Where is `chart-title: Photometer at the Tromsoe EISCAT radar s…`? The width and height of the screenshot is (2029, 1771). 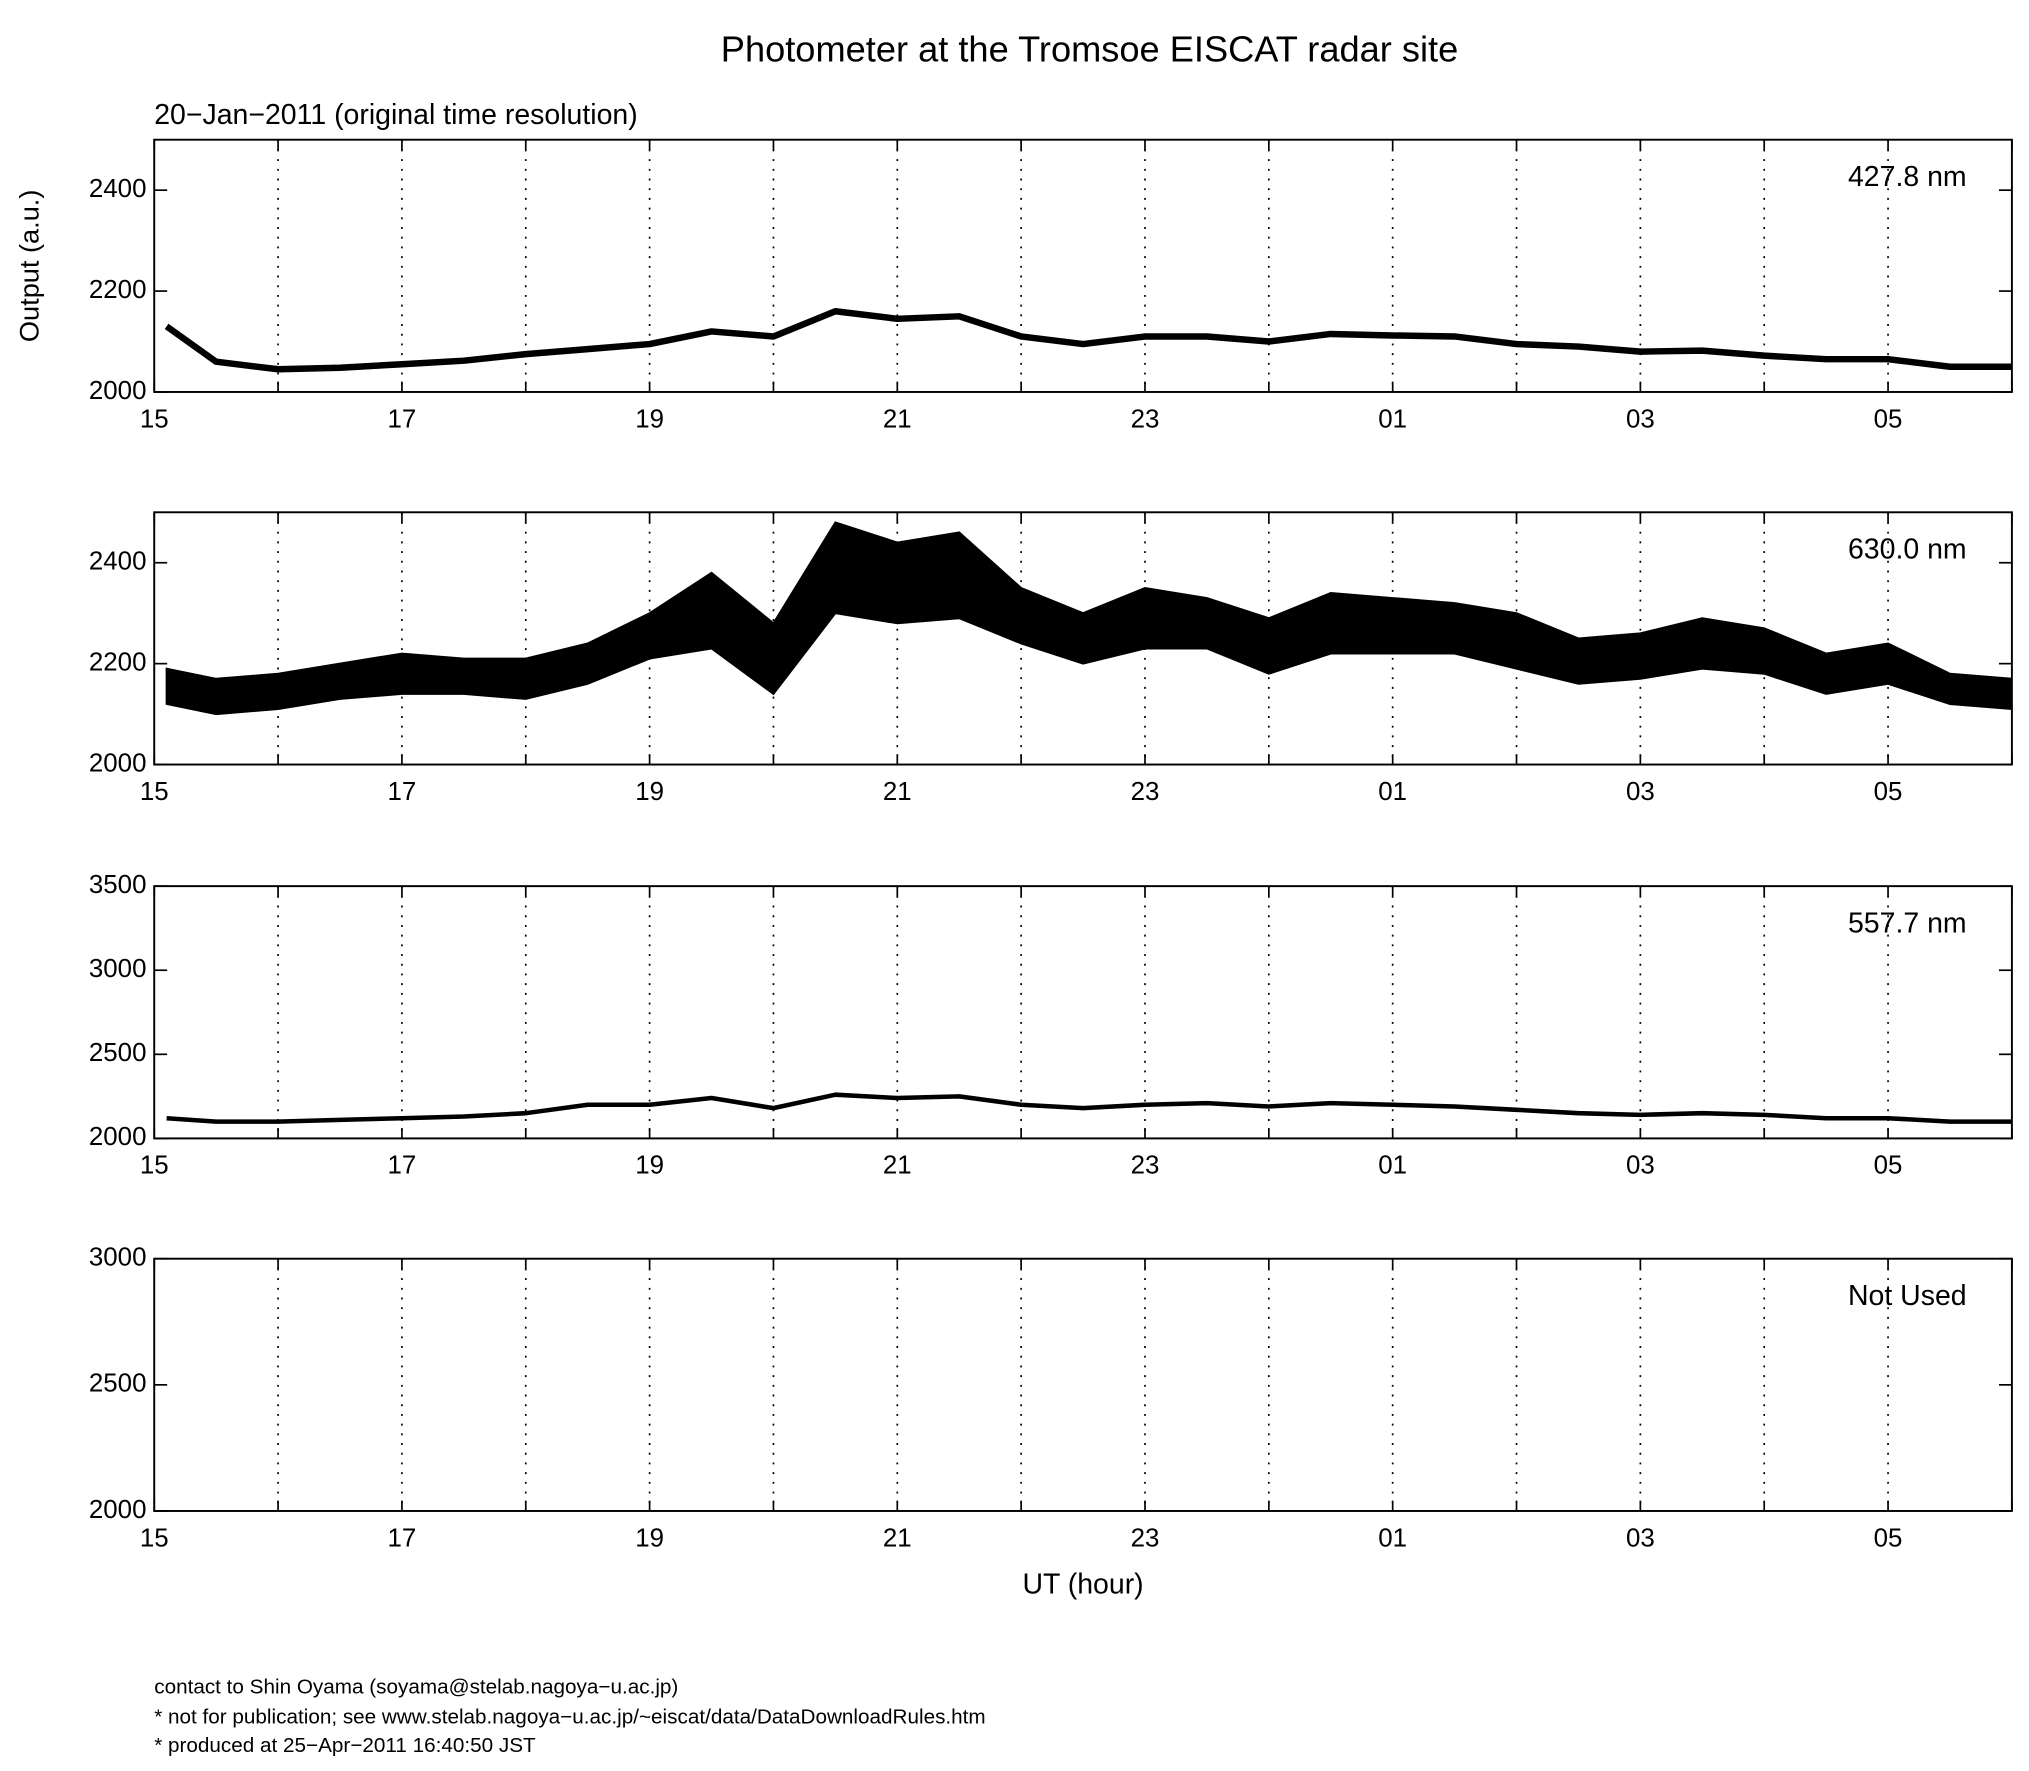
chart-title: Photometer at the Tromsoe EISCAT radar s… is located at coordinates (1089, 48).